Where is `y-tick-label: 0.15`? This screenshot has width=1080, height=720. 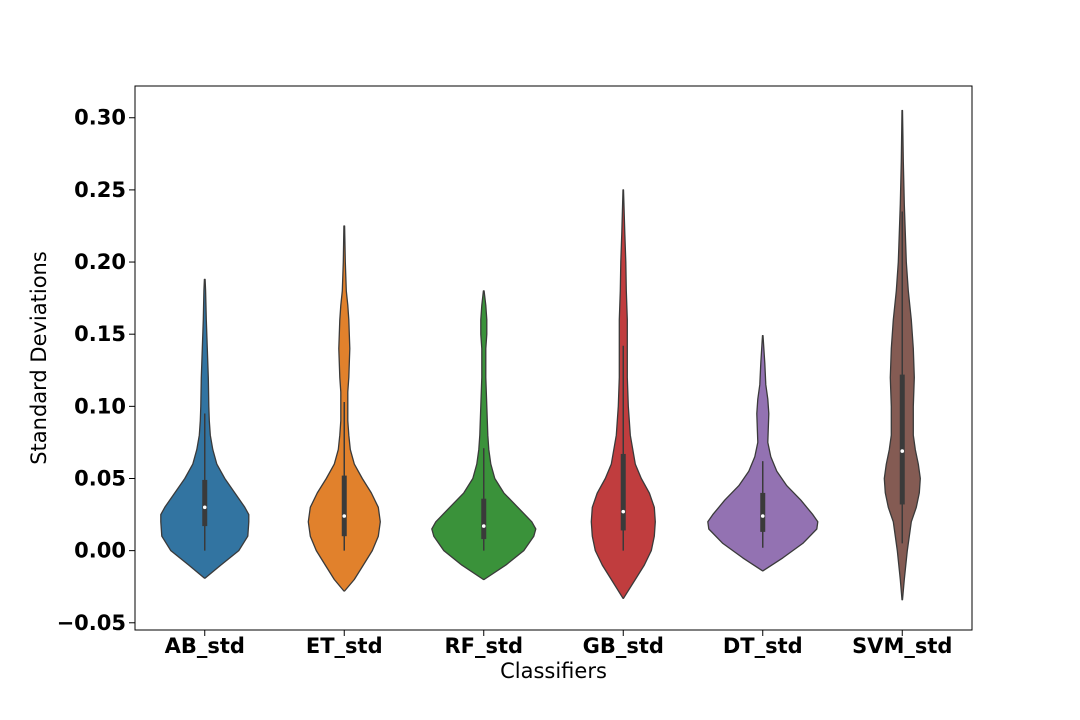 y-tick-label: 0.15 is located at coordinates (100, 334).